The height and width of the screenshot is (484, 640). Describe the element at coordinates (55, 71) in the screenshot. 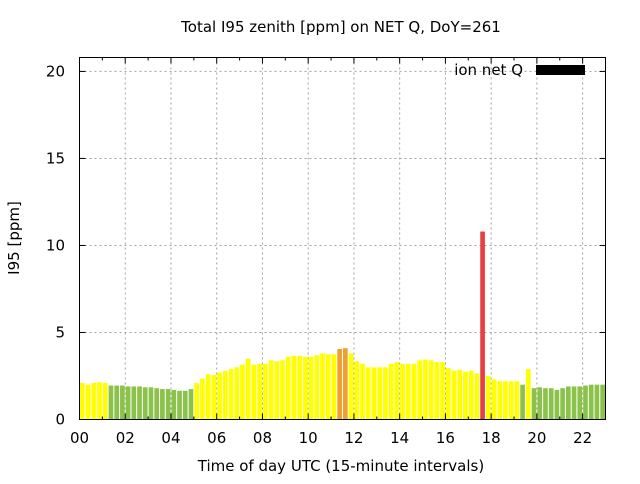

I see `y-tick-label: 20` at that location.